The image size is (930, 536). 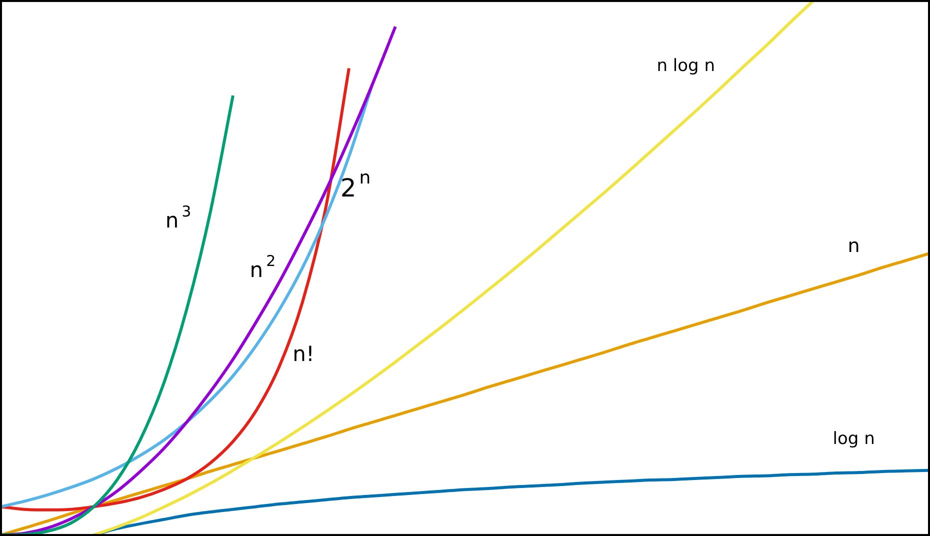 I want to click on series-label: n, so click(x=854, y=246).